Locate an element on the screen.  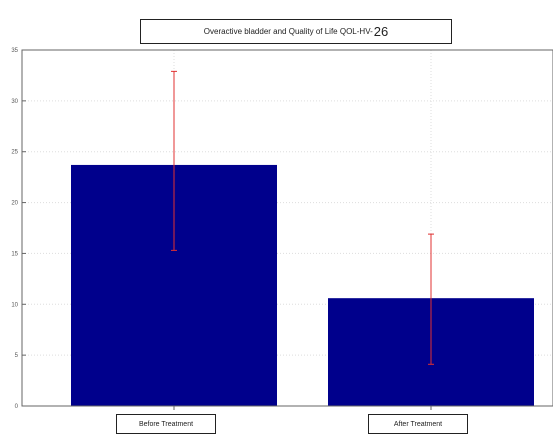
y-tick-label-30: 30 is located at coordinates (14, 102).